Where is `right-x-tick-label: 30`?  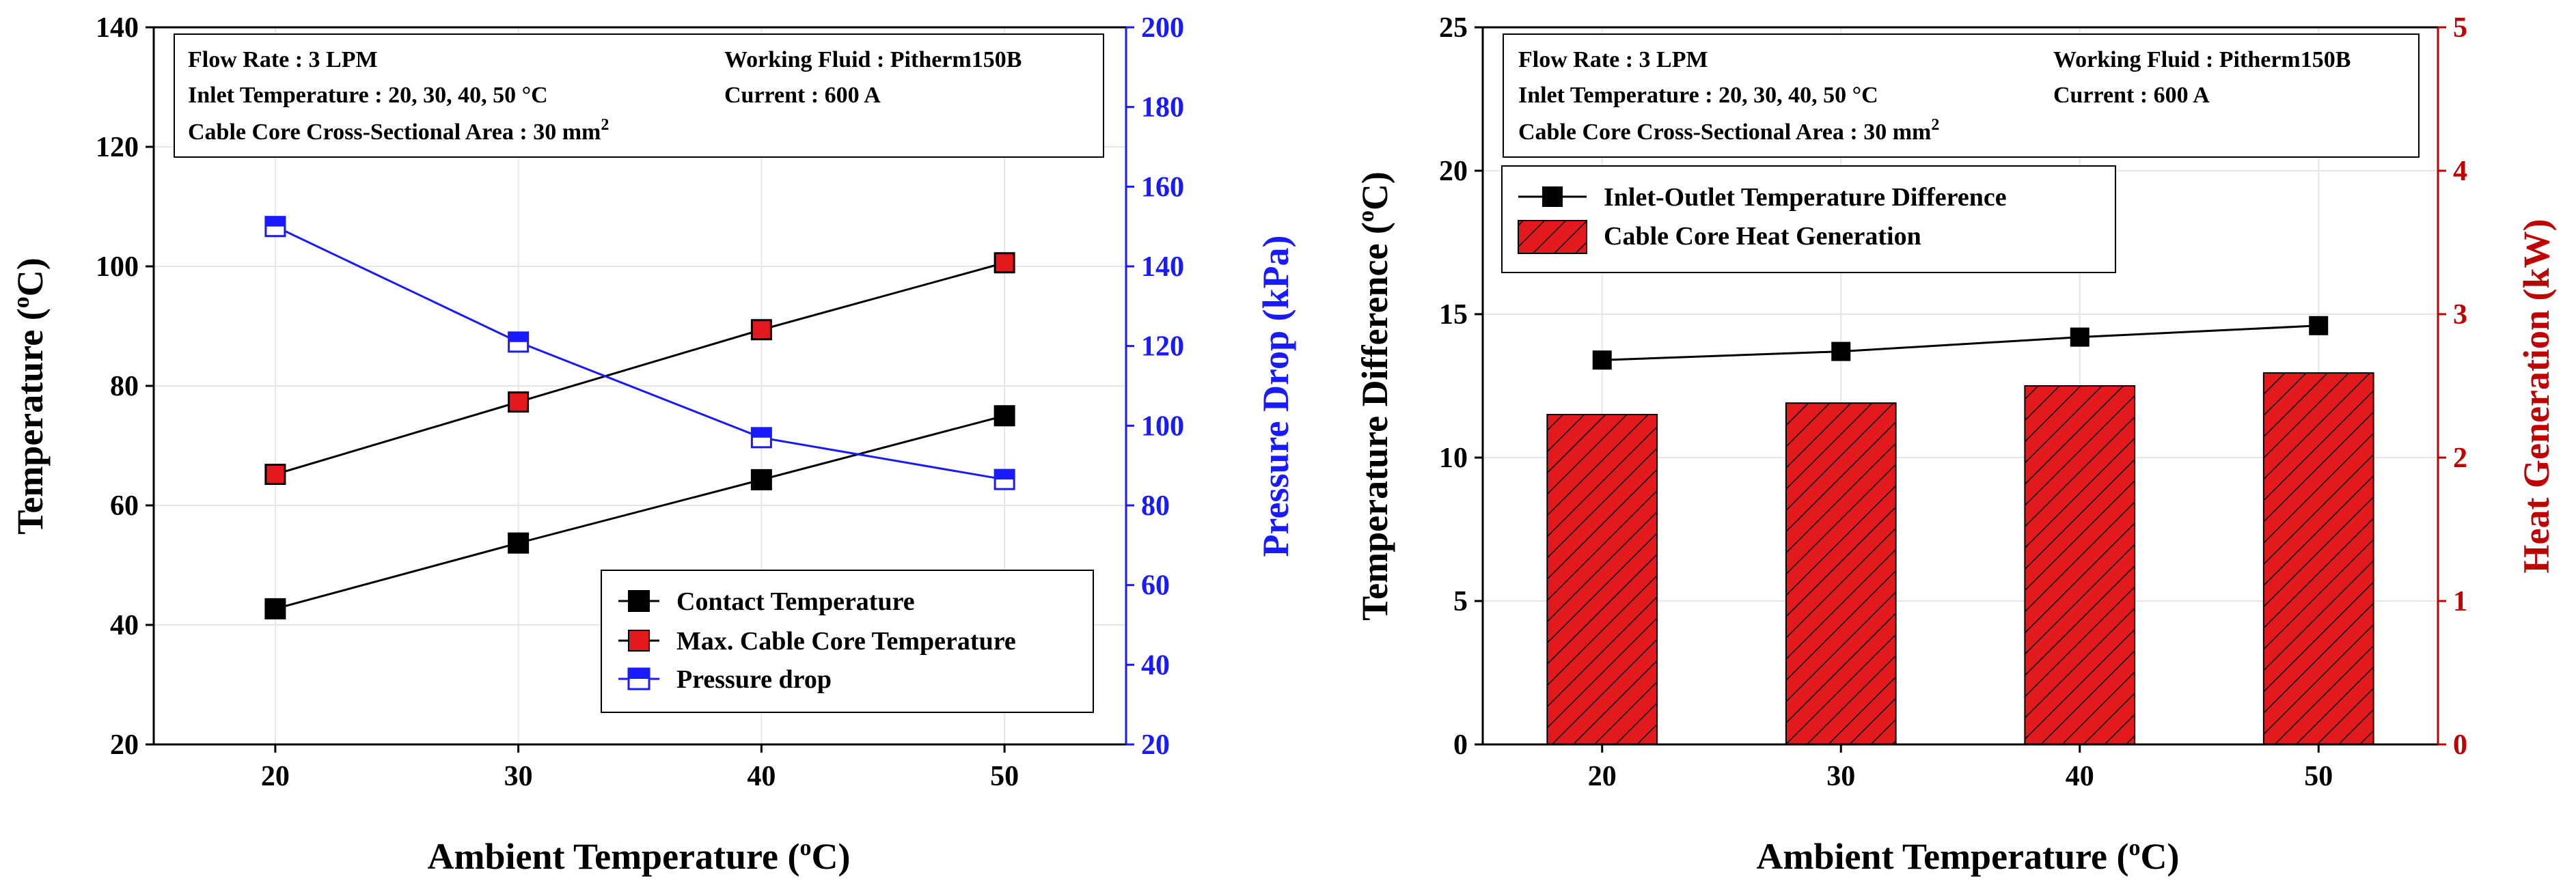
right-x-tick-label: 30 is located at coordinates (1840, 776).